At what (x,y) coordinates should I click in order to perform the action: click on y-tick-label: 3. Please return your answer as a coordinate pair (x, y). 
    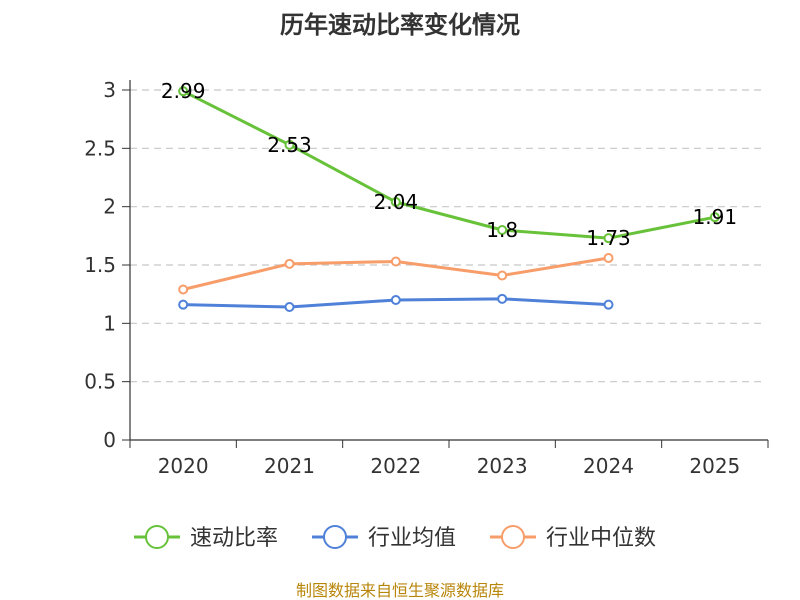
    Looking at the image, I should click on (109, 90).